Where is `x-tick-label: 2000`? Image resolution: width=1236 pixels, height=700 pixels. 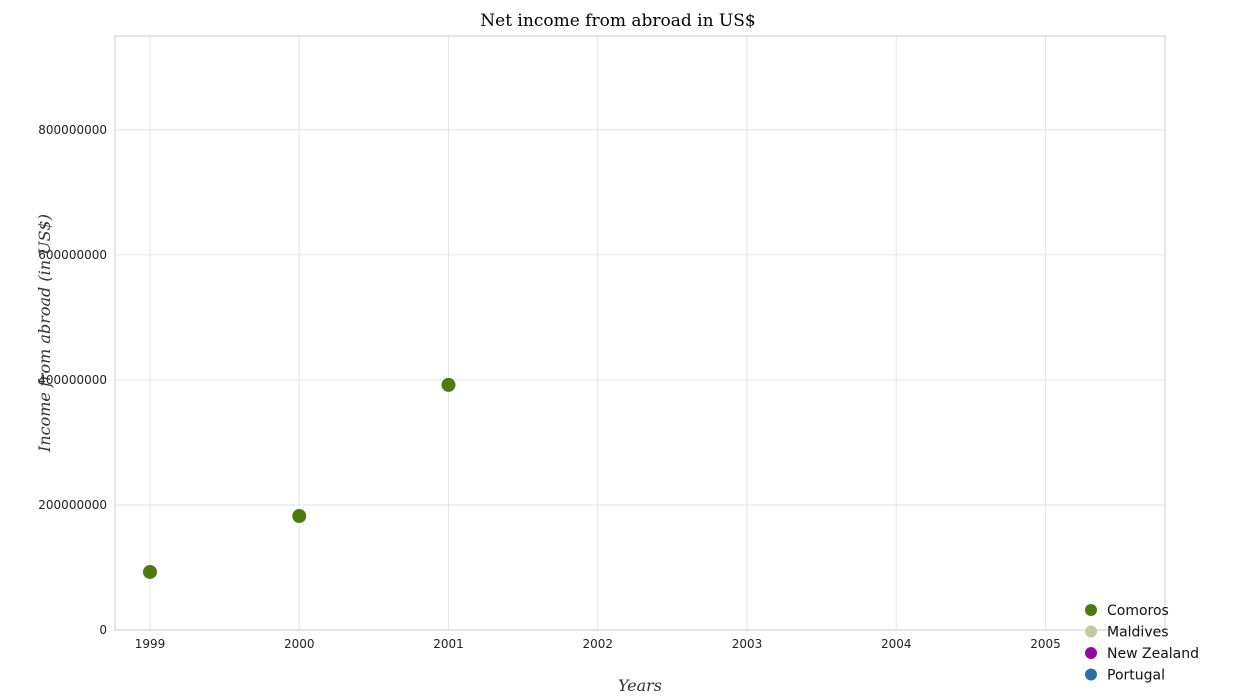
x-tick-label: 2000 is located at coordinates (299, 644).